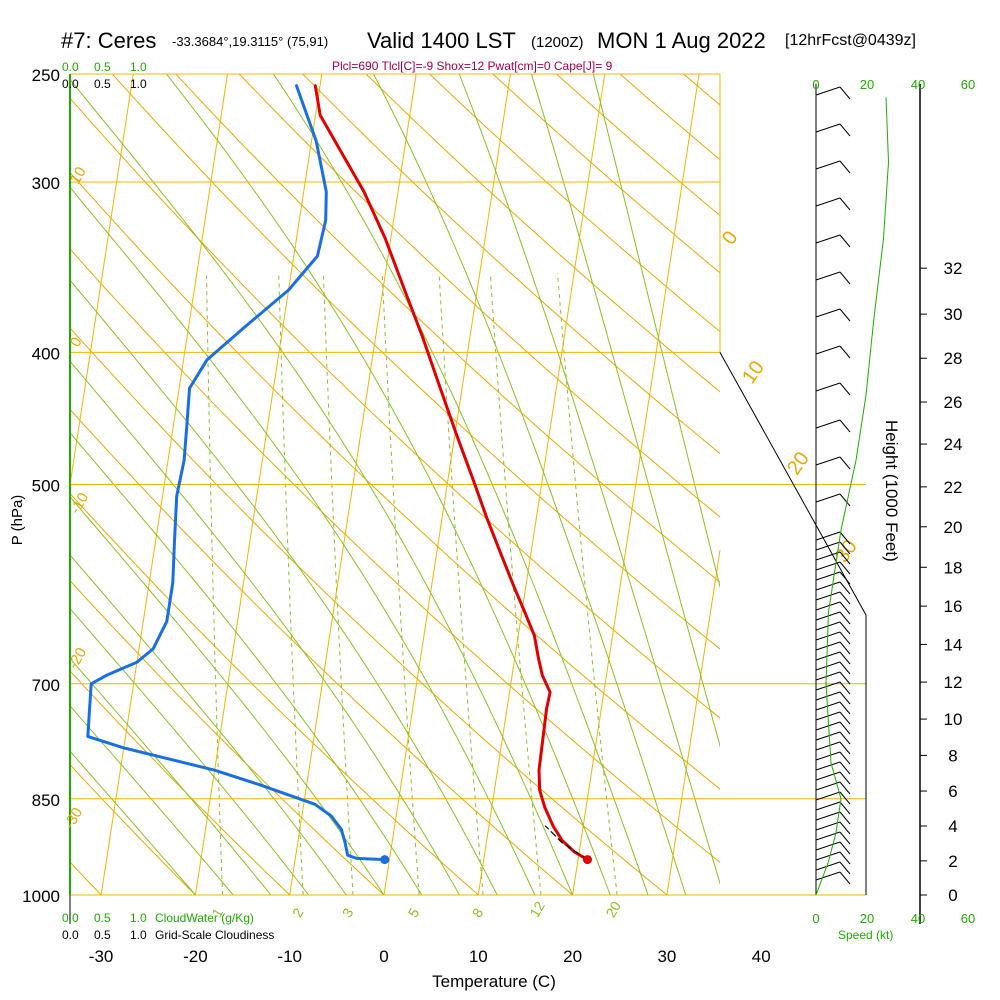  I want to click on pressure-axis-label: P (hPa), so click(17, 520).